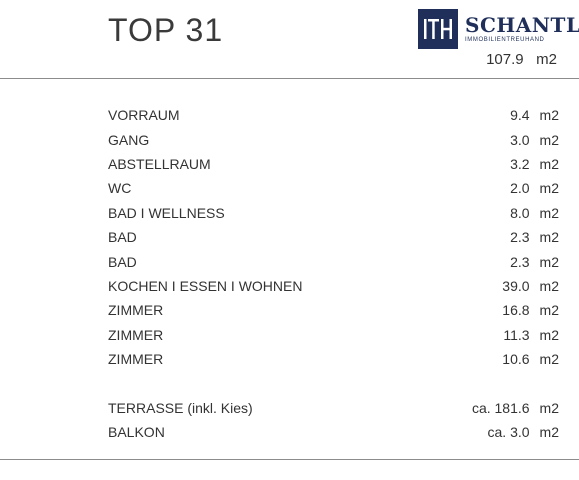 This screenshot has height=480, width=579. I want to click on outdoor-name: TERRASSE (inkl. Kies), so click(180, 407).